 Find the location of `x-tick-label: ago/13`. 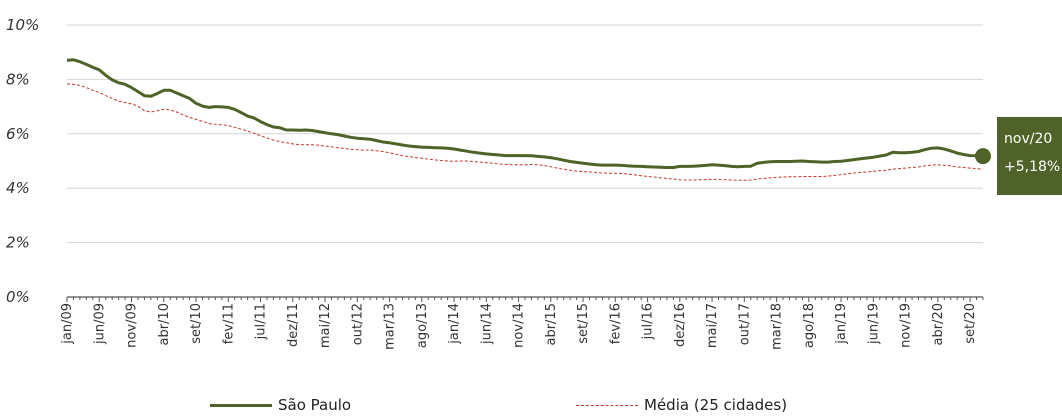

x-tick-label: ago/13 is located at coordinates (422, 325).